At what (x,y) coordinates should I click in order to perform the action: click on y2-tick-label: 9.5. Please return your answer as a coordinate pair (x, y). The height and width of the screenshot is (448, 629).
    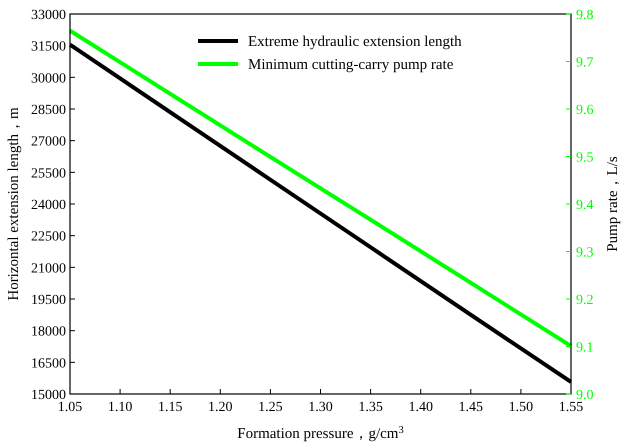
    Looking at the image, I should click on (585, 158).